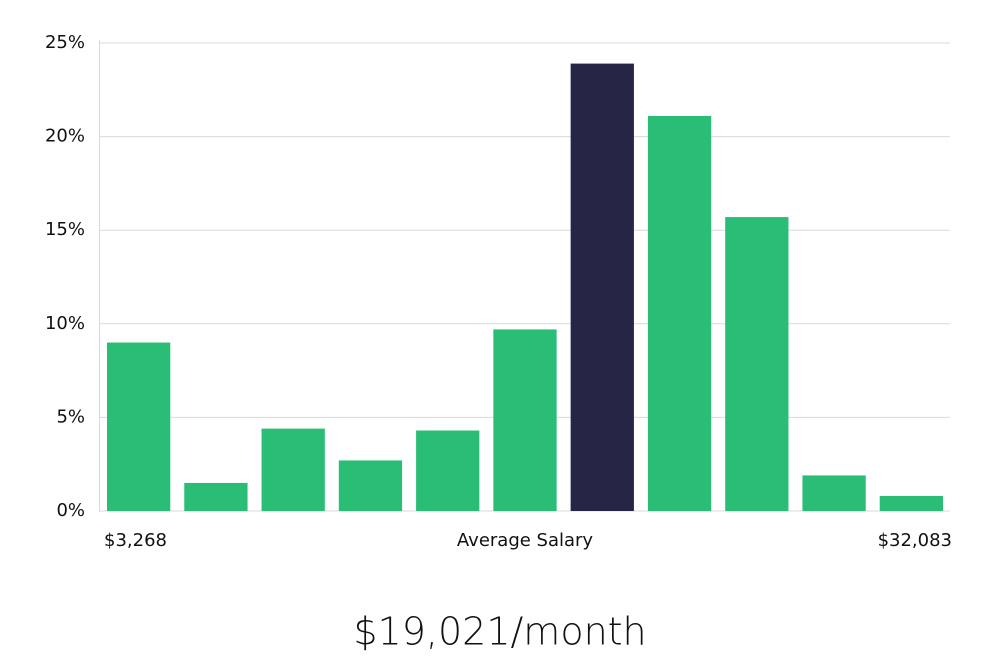 The image size is (1000, 660). I want to click on x-max-label: $32,083, so click(915, 540).